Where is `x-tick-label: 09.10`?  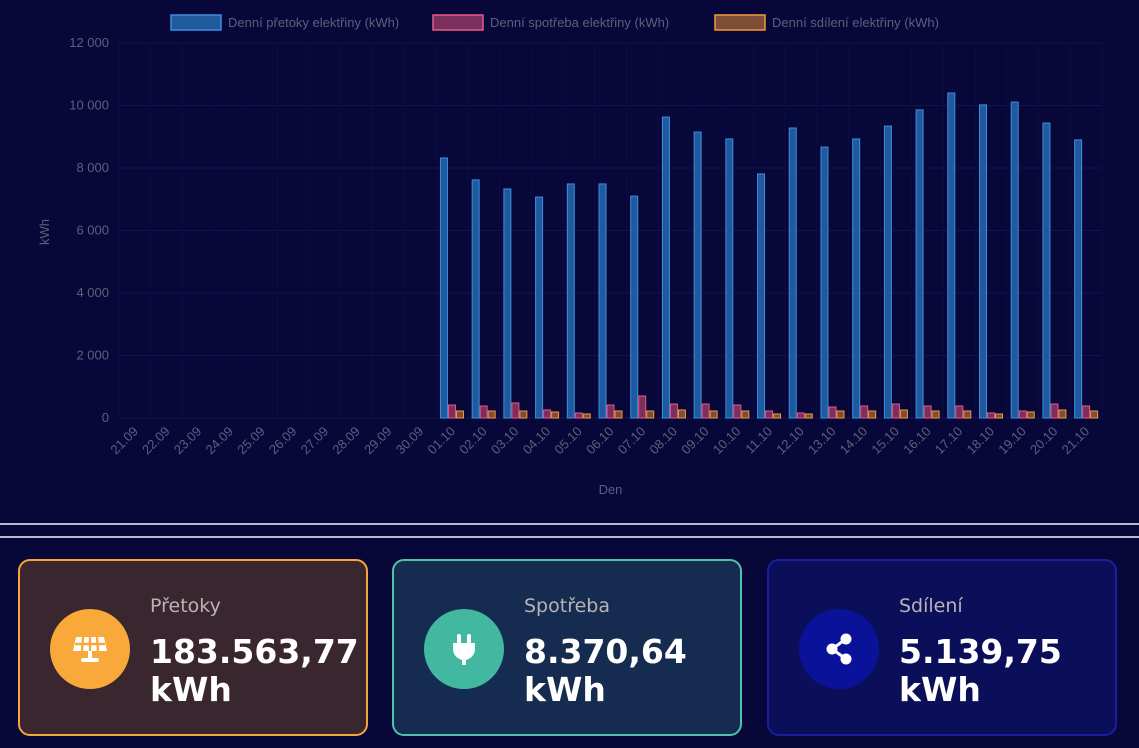
x-tick-label: 09.10 is located at coordinates (695, 441).